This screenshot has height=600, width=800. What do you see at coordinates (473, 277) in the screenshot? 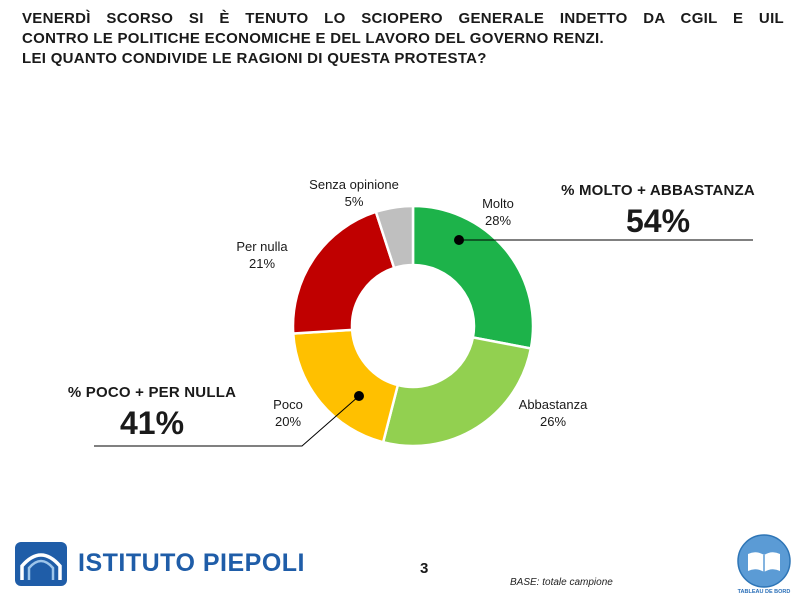
I see `slice-molto` at bounding box center [473, 277].